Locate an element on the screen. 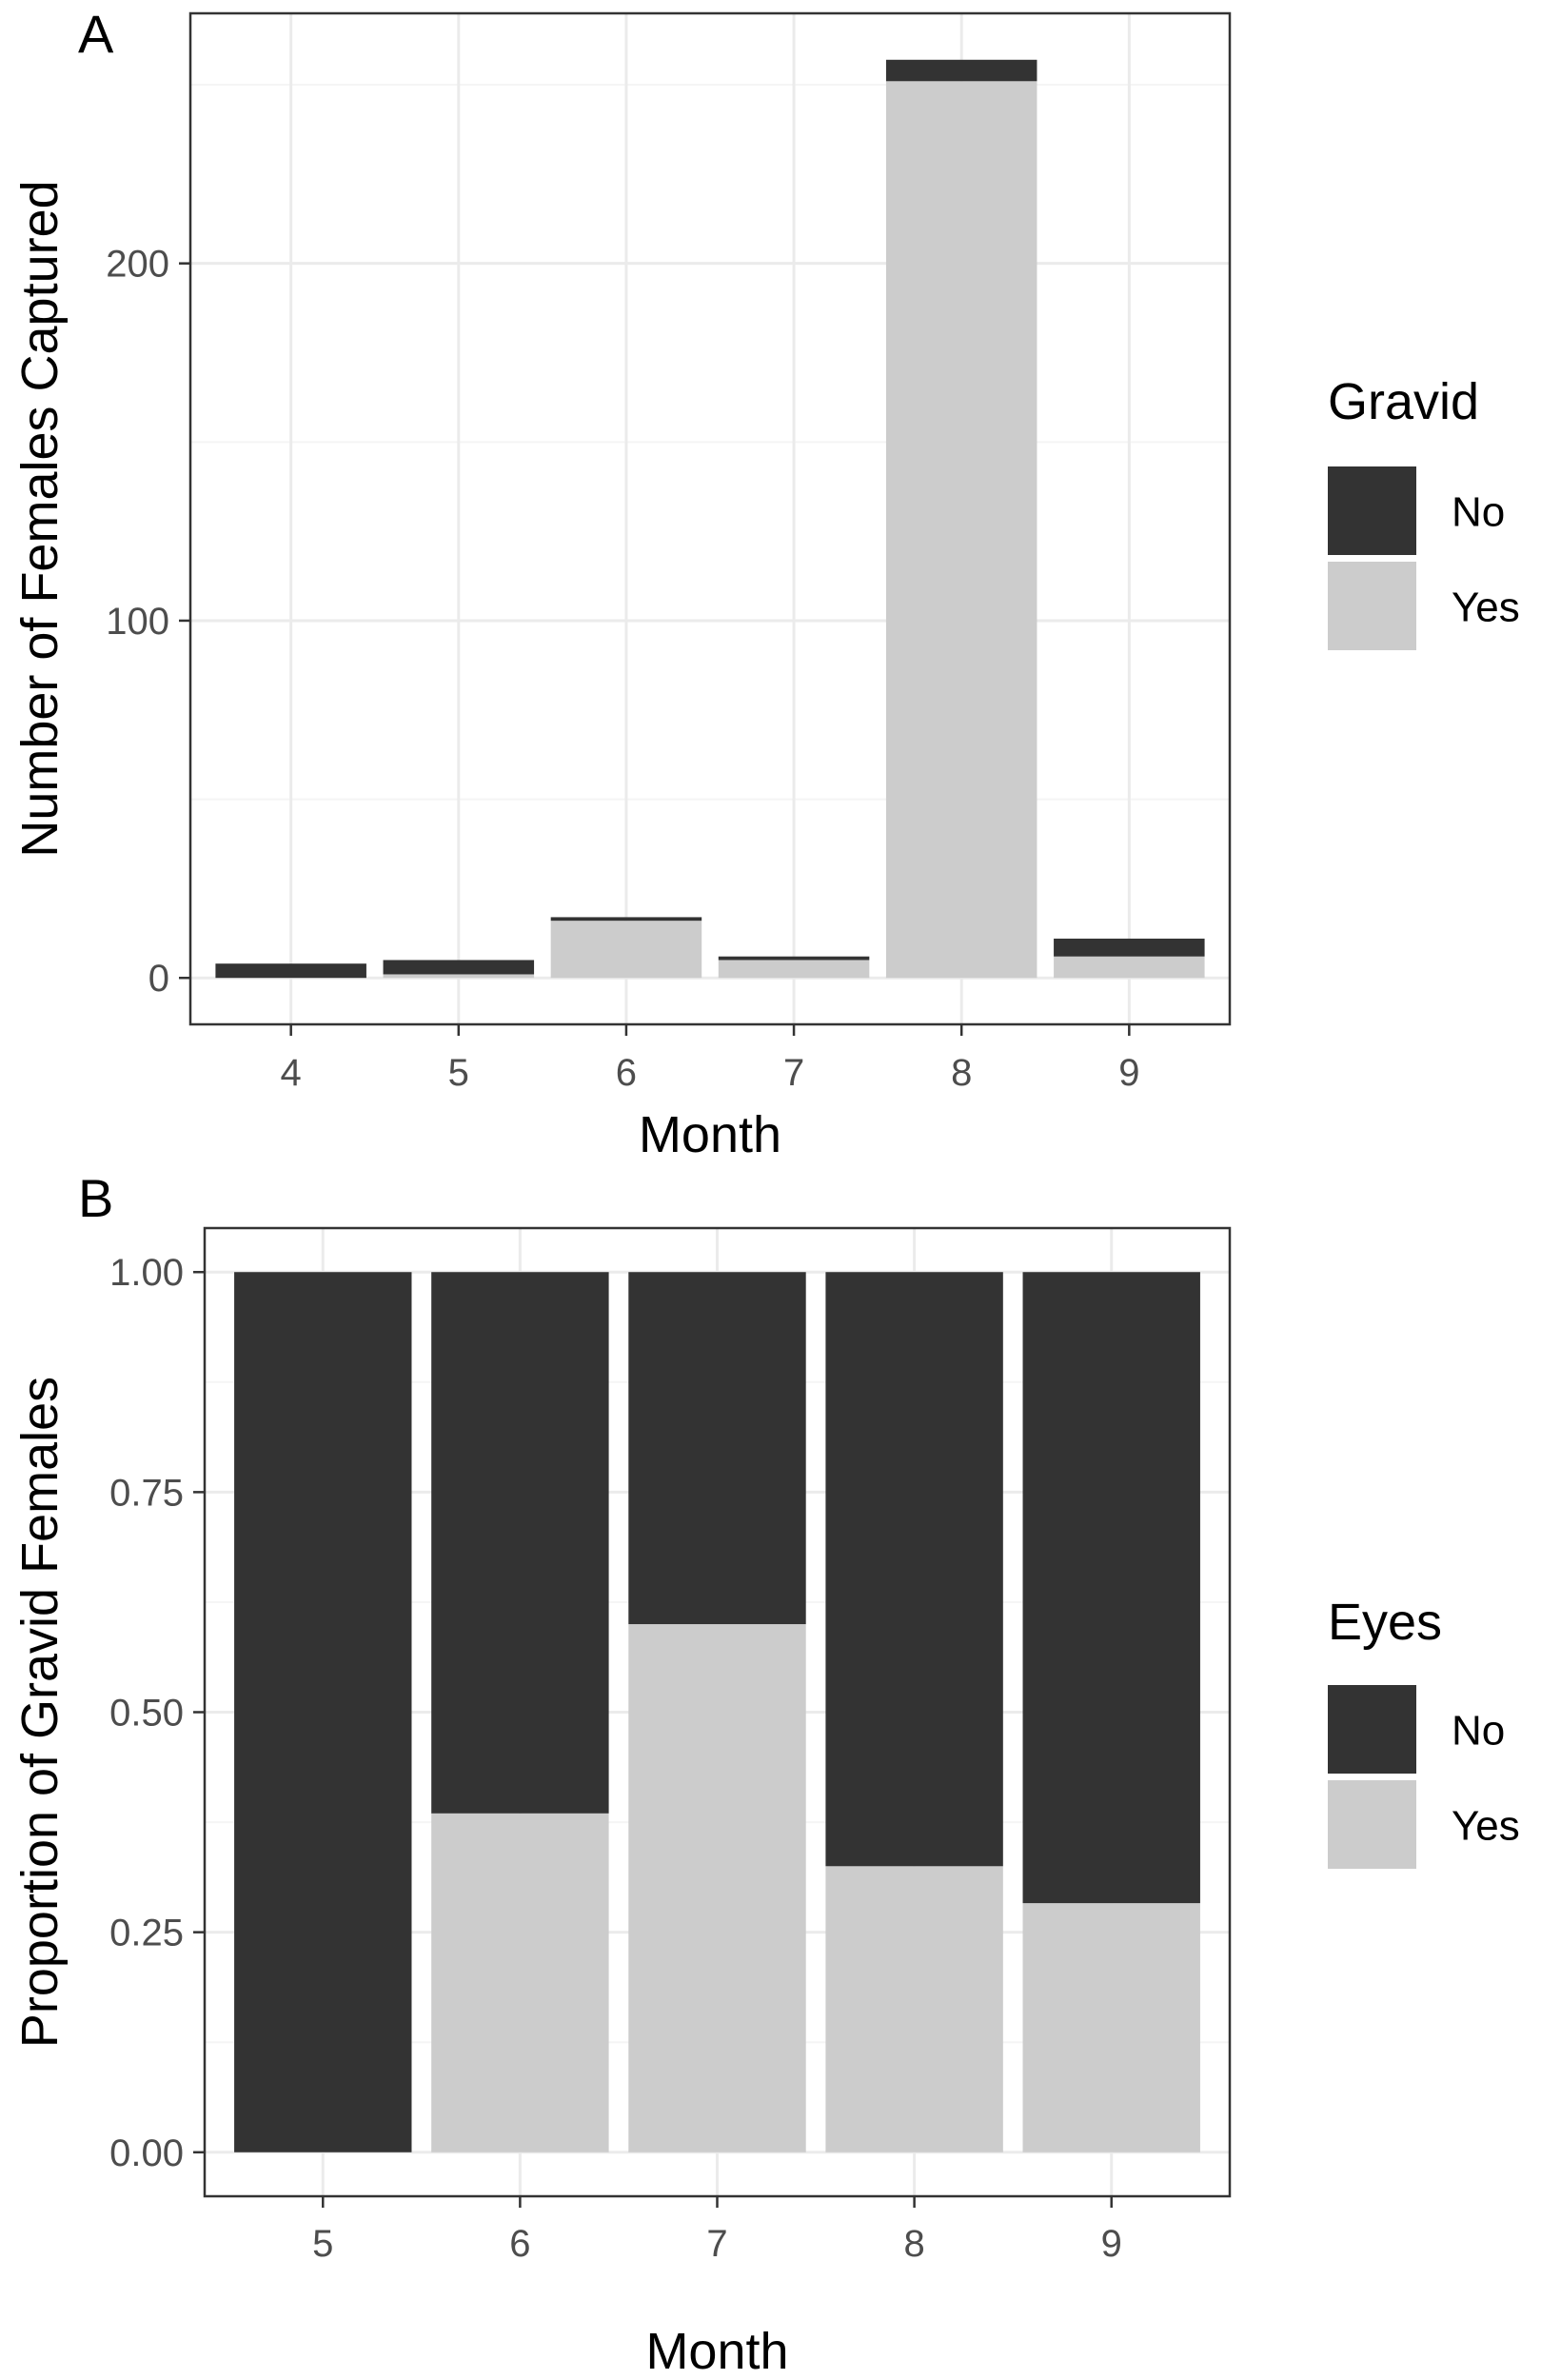 The image size is (1541, 2380). y-tick-label: 0.25 is located at coordinates (146, 1933).